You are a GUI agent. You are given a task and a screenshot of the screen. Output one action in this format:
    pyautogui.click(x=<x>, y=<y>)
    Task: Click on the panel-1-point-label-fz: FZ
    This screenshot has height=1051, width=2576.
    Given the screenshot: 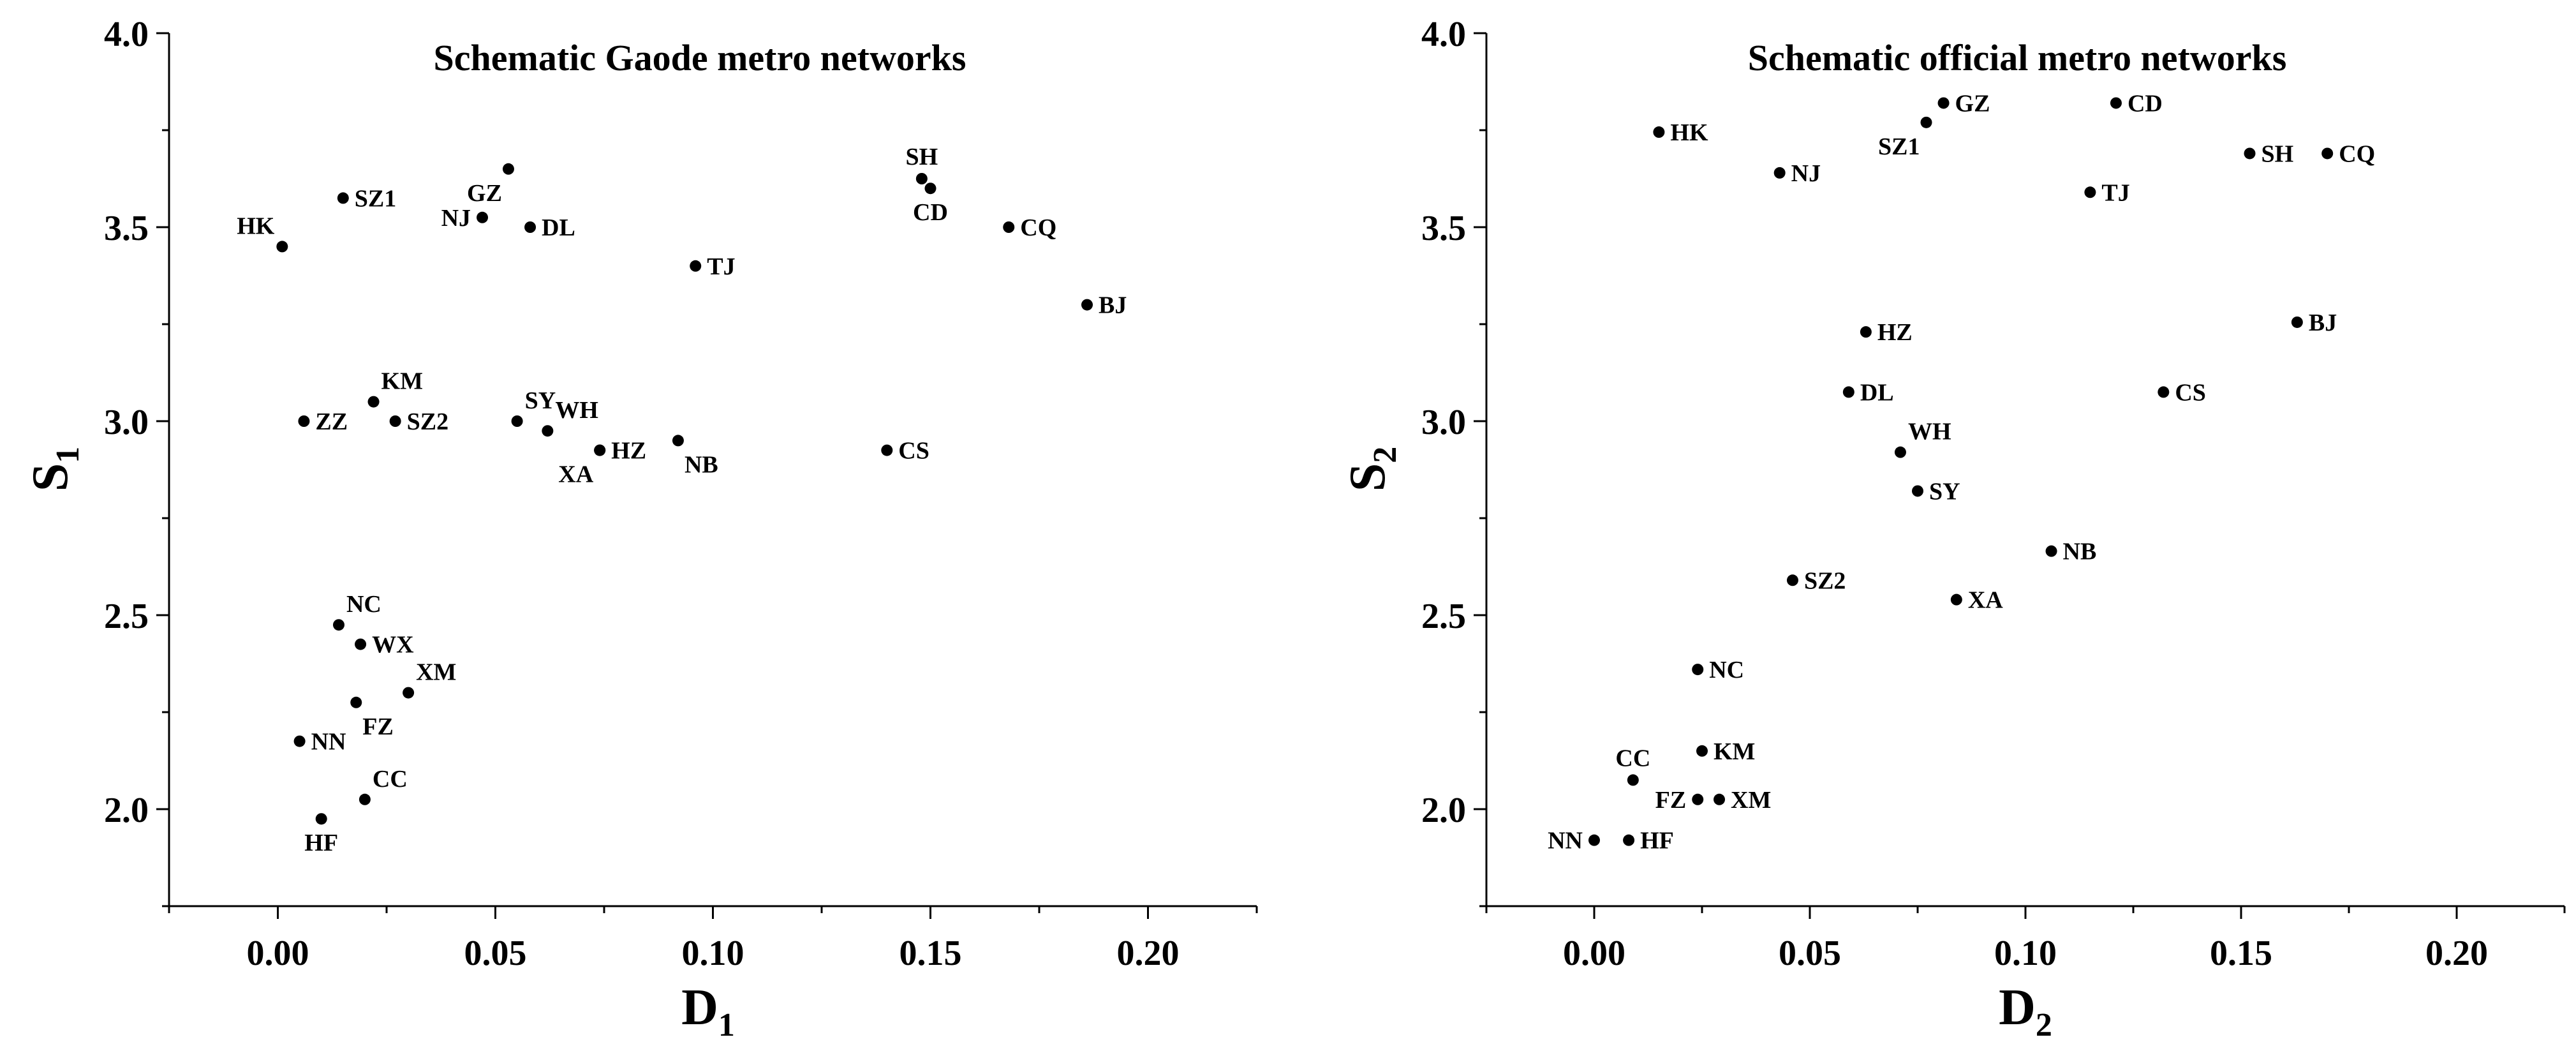 What is the action you would take?
    pyautogui.click(x=378, y=727)
    